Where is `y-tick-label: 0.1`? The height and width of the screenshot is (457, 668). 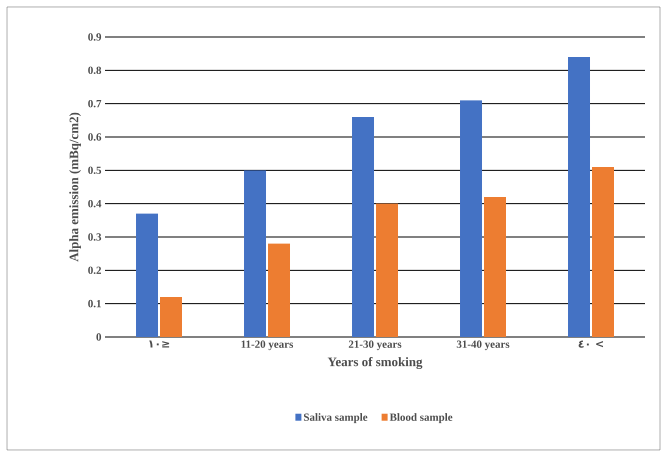
y-tick-label: 0.1 is located at coordinates (94, 304).